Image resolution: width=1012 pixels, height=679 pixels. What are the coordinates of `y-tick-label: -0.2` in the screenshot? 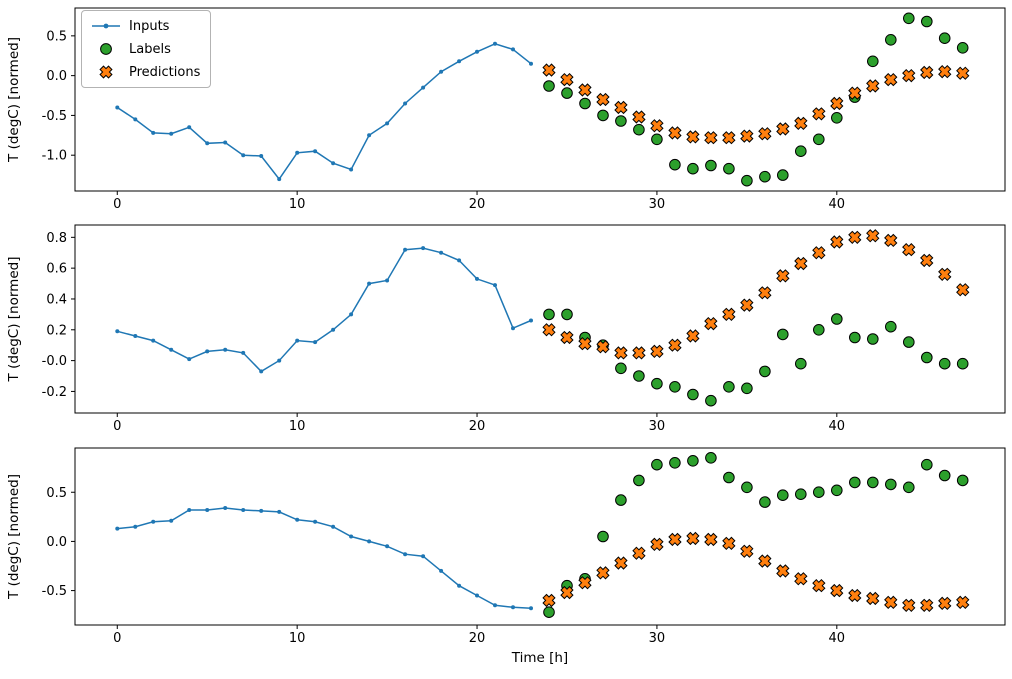 It's located at (54, 392).